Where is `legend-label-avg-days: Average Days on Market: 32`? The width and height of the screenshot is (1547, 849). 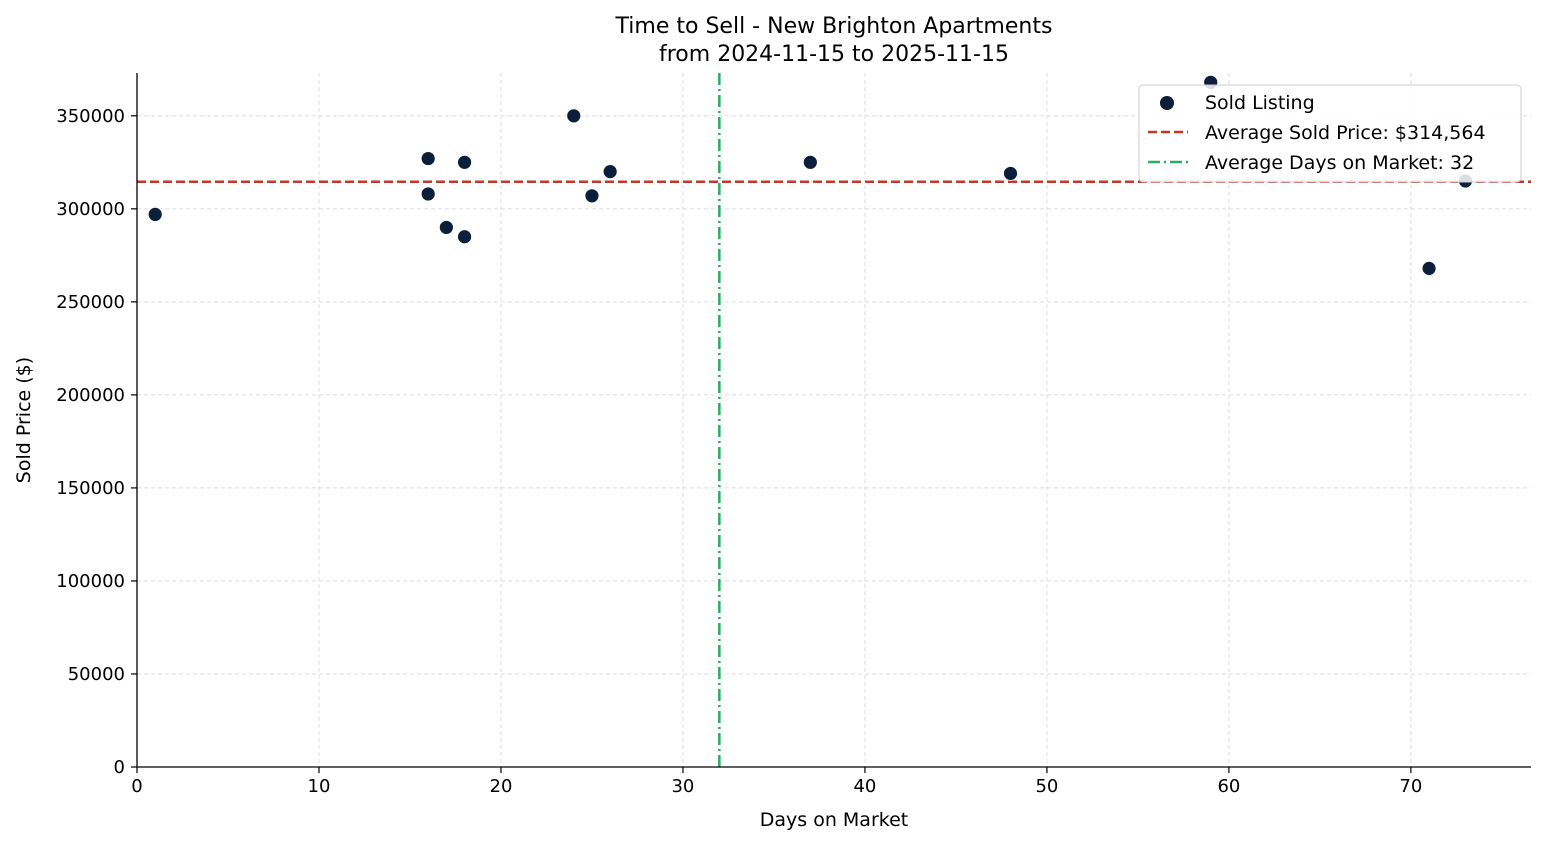
legend-label-avg-days: Average Days on Market: 32 is located at coordinates (1339, 163).